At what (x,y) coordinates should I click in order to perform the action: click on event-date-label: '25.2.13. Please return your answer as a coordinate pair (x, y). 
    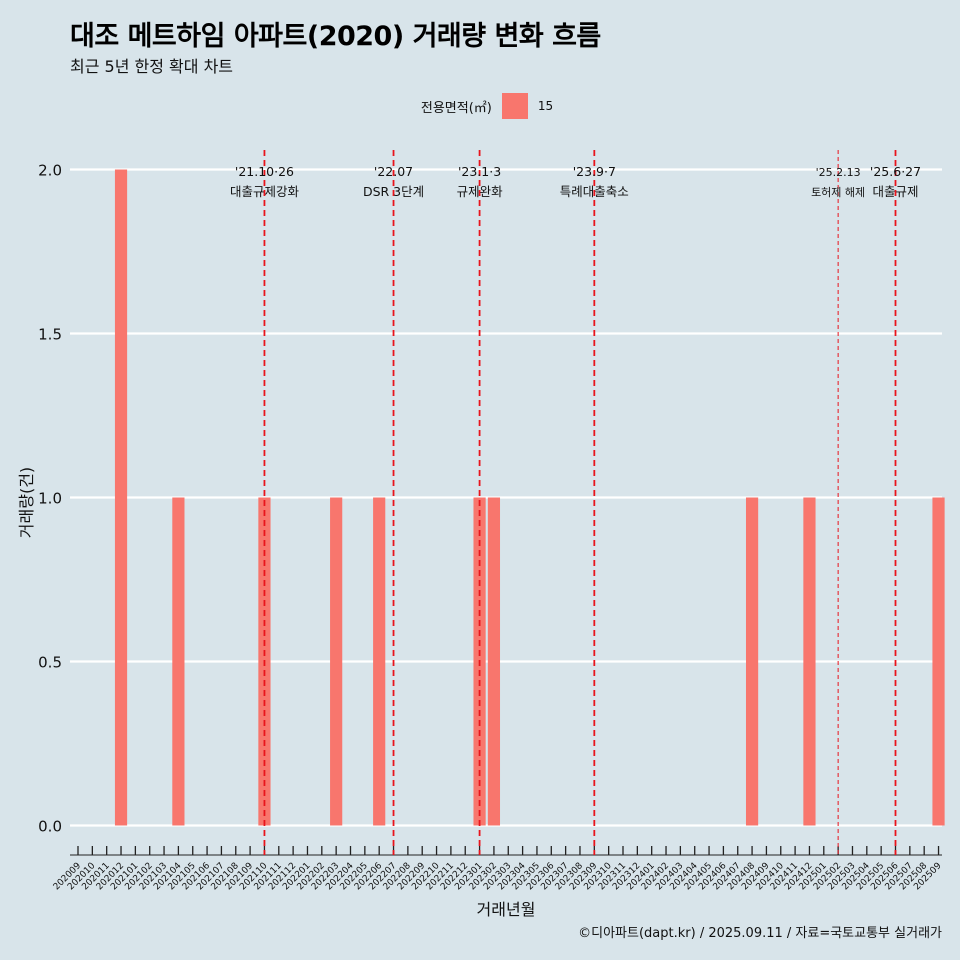
    Looking at the image, I should click on (838, 172).